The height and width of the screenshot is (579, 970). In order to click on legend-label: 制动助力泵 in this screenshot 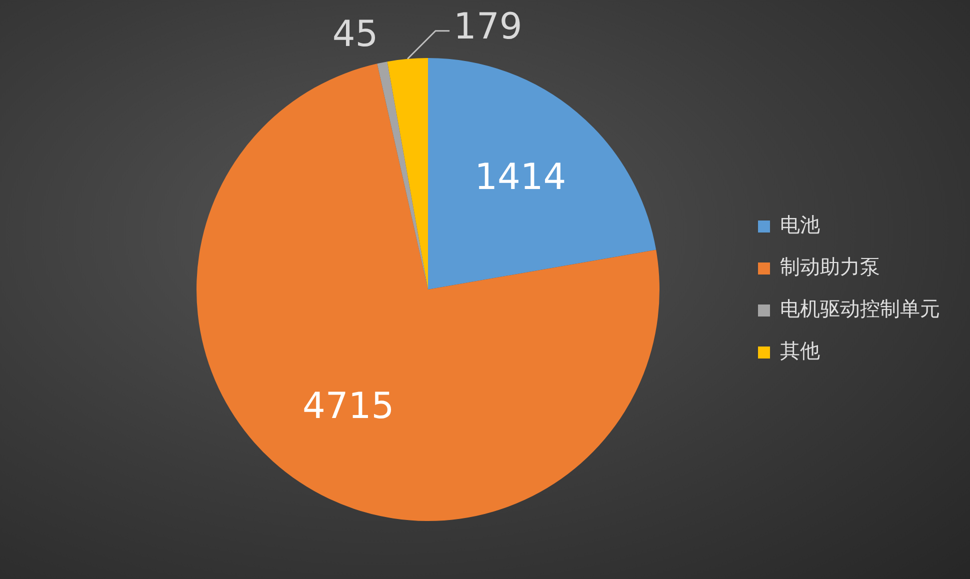, I will do `click(830, 266)`.